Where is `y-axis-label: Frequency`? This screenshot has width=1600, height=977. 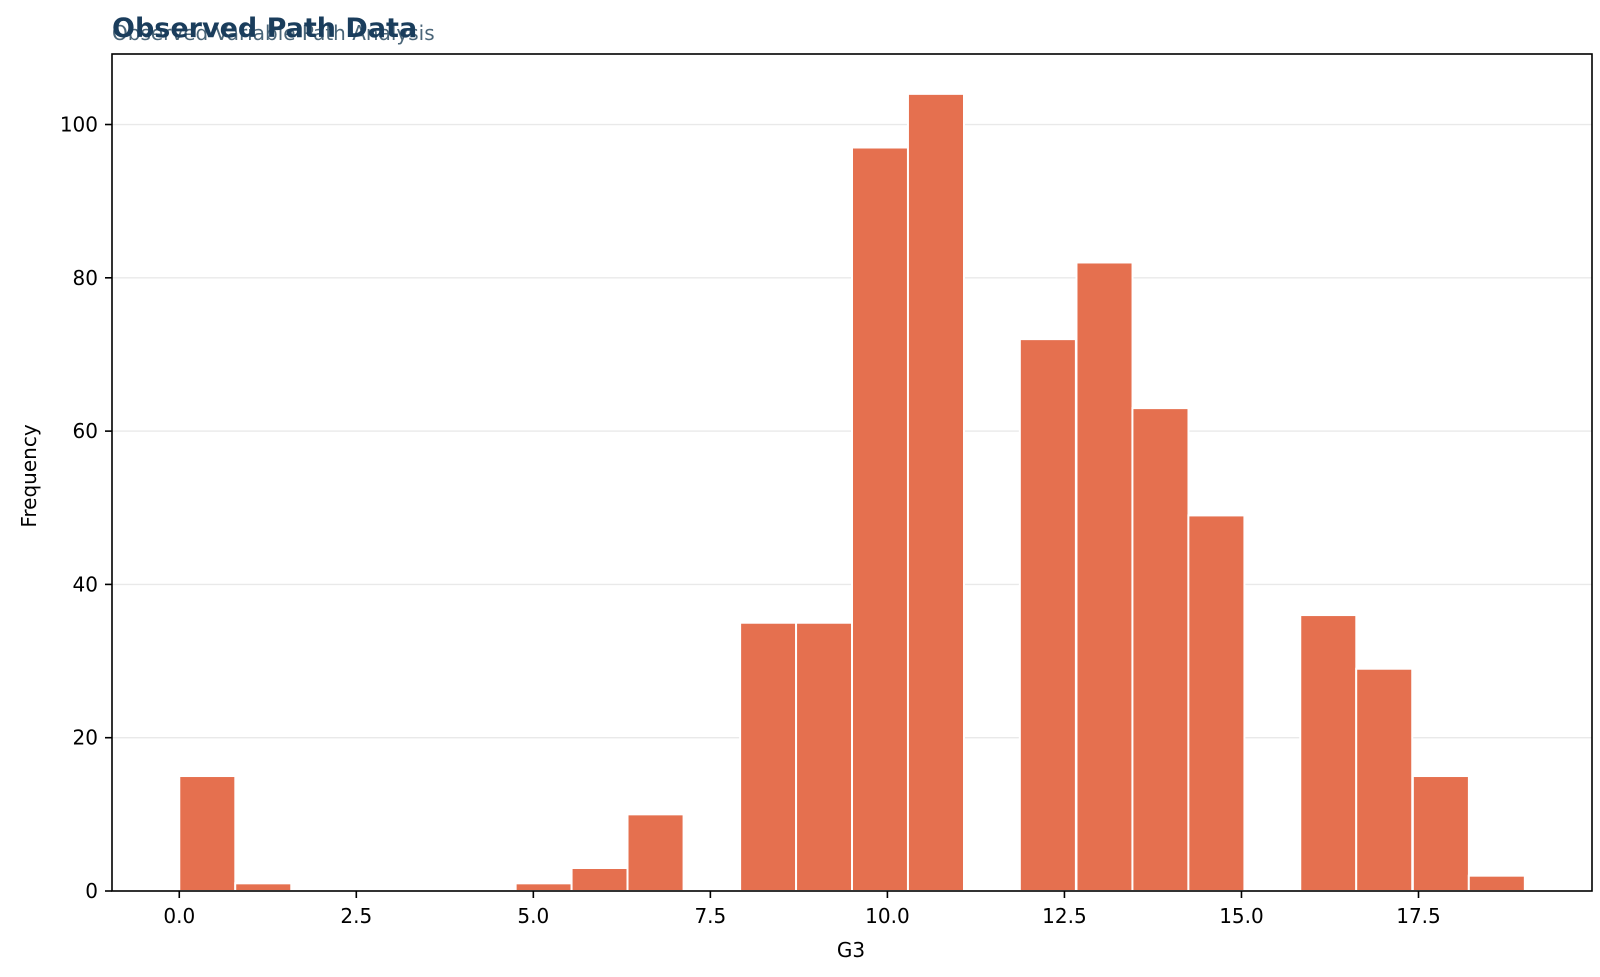 y-axis-label: Frequency is located at coordinates (29, 475).